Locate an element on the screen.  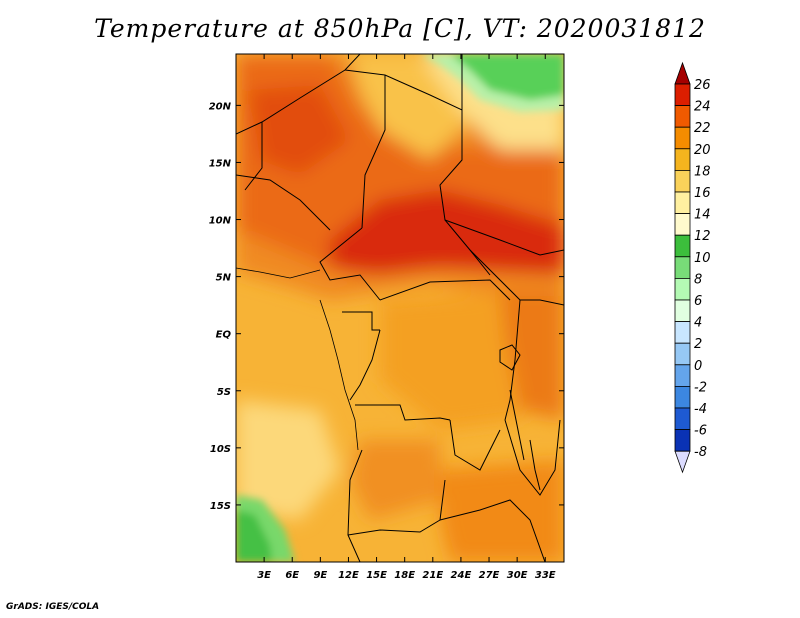
y-tick-label: EQ is located at coordinates (224, 335).